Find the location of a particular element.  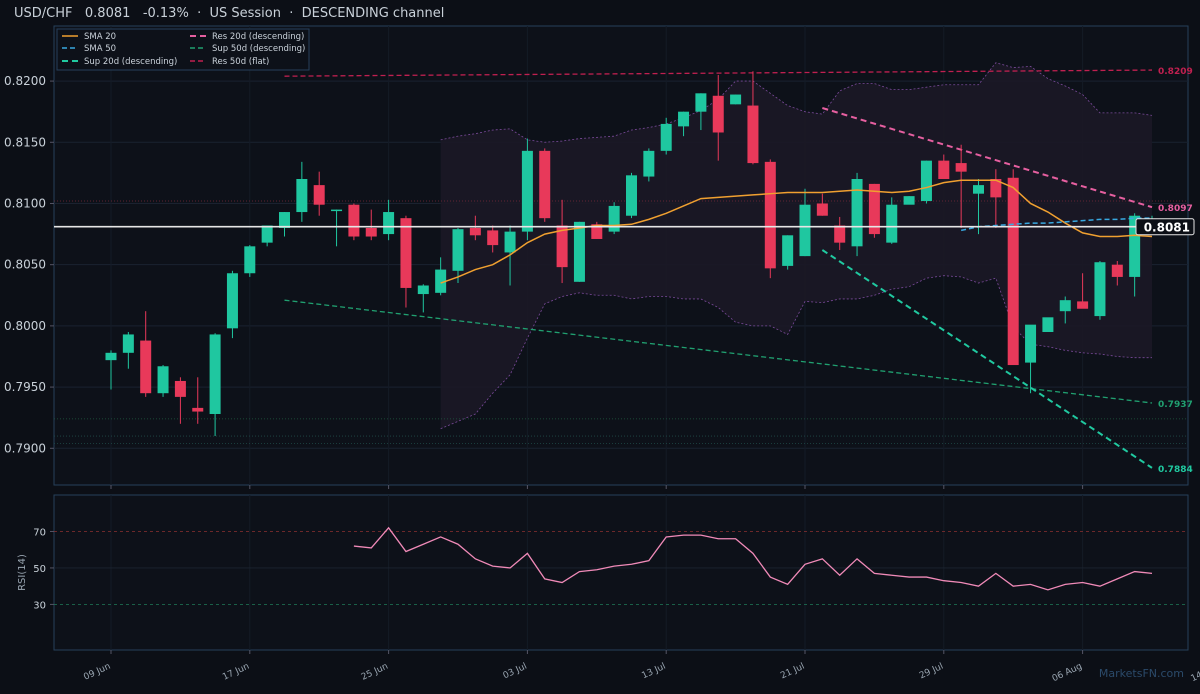

x-tick-label: 25 Jun is located at coordinates (375, 672).